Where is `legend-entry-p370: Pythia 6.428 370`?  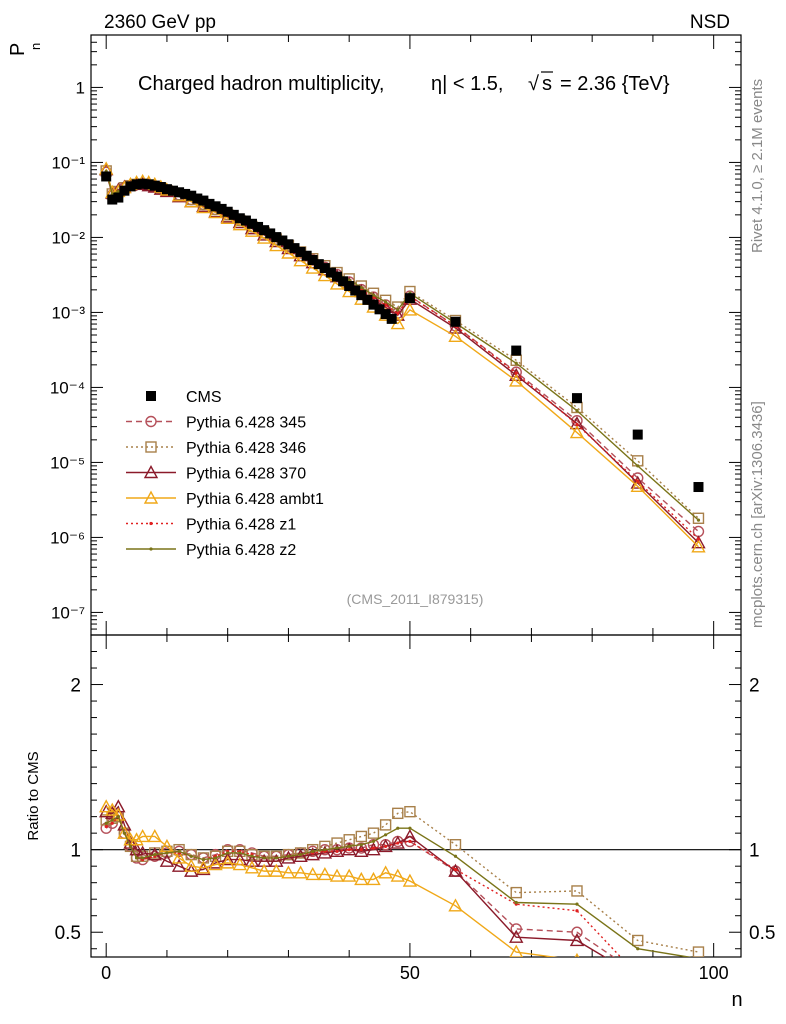 legend-entry-p370: Pythia 6.428 370 is located at coordinates (216, 474).